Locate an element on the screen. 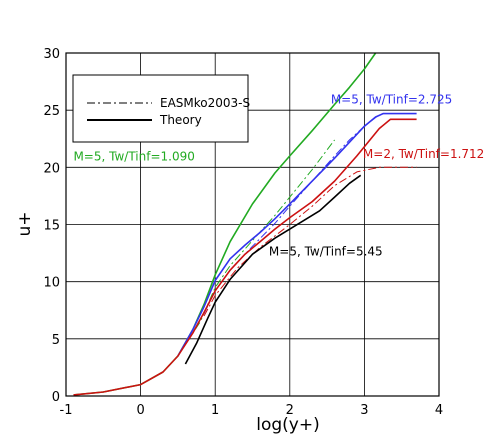  y-tick-label: 25 is located at coordinates (51, 111).